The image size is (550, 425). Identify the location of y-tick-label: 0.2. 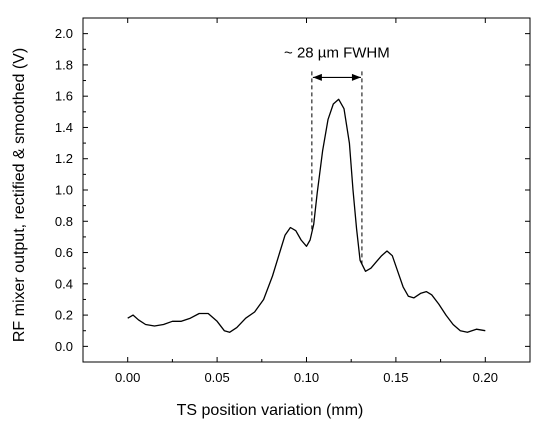
(64, 315).